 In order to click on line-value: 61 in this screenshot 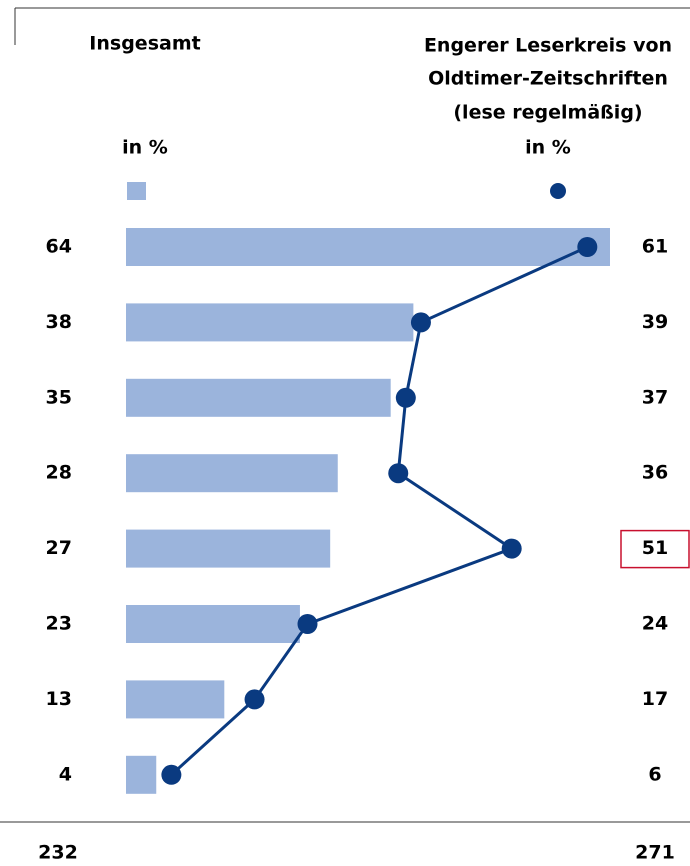, I will do `click(655, 247)`.